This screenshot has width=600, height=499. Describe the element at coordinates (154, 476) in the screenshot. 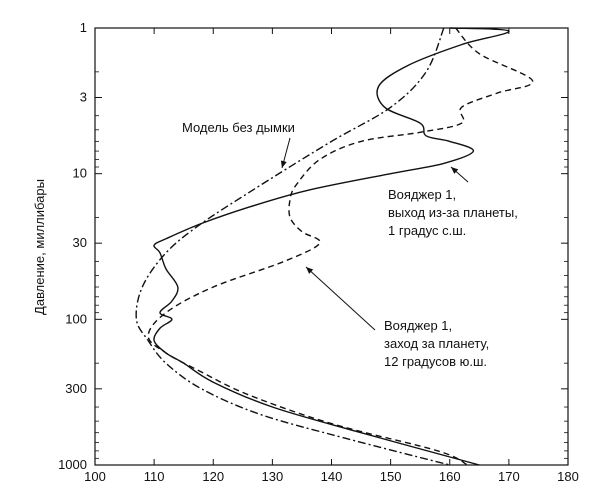

I see `x-tick-label: 110` at that location.